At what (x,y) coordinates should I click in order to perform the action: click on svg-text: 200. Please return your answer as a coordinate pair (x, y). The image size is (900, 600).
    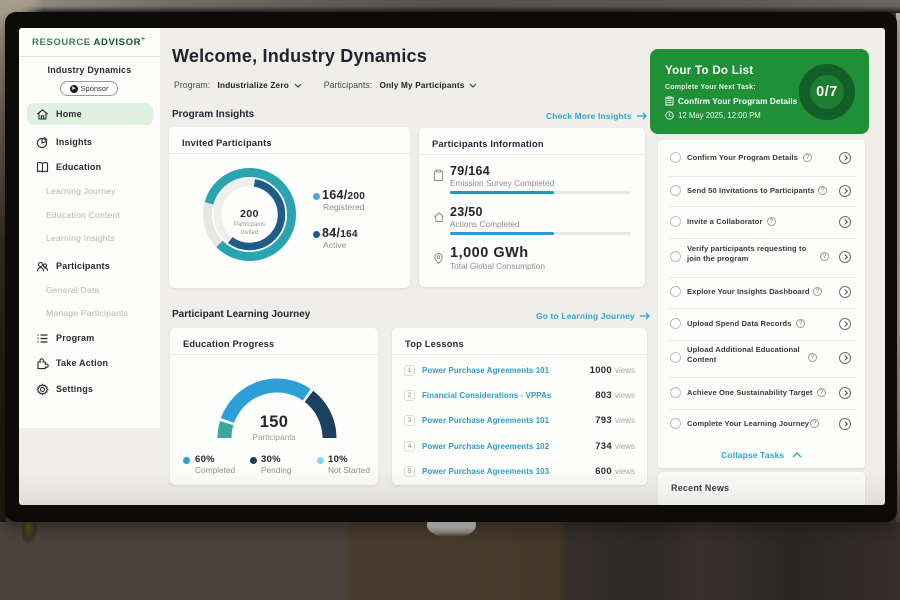
    Looking at the image, I should click on (249, 214).